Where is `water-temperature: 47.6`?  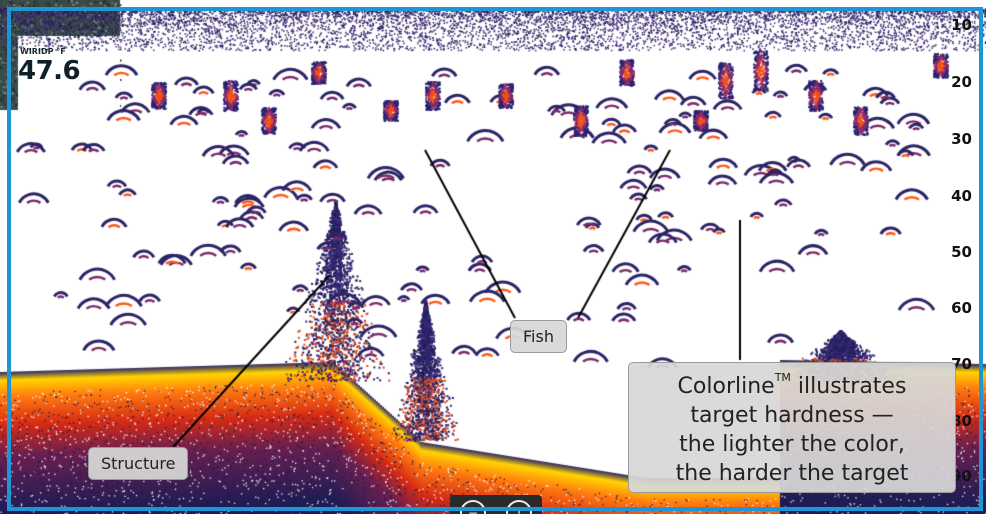 water-temperature: 47.6 is located at coordinates (49, 71).